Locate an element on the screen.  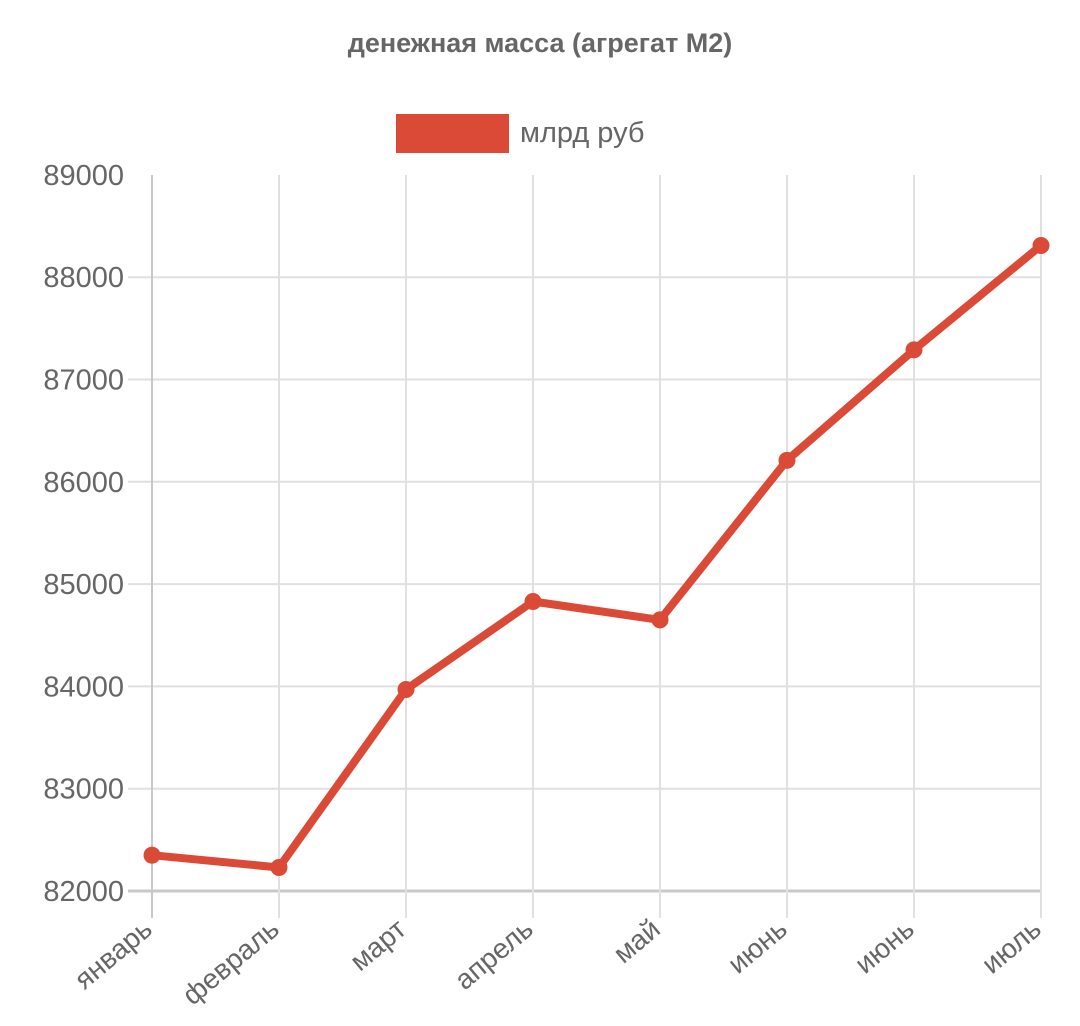
x-tick-label: июль is located at coordinates (1011, 946).